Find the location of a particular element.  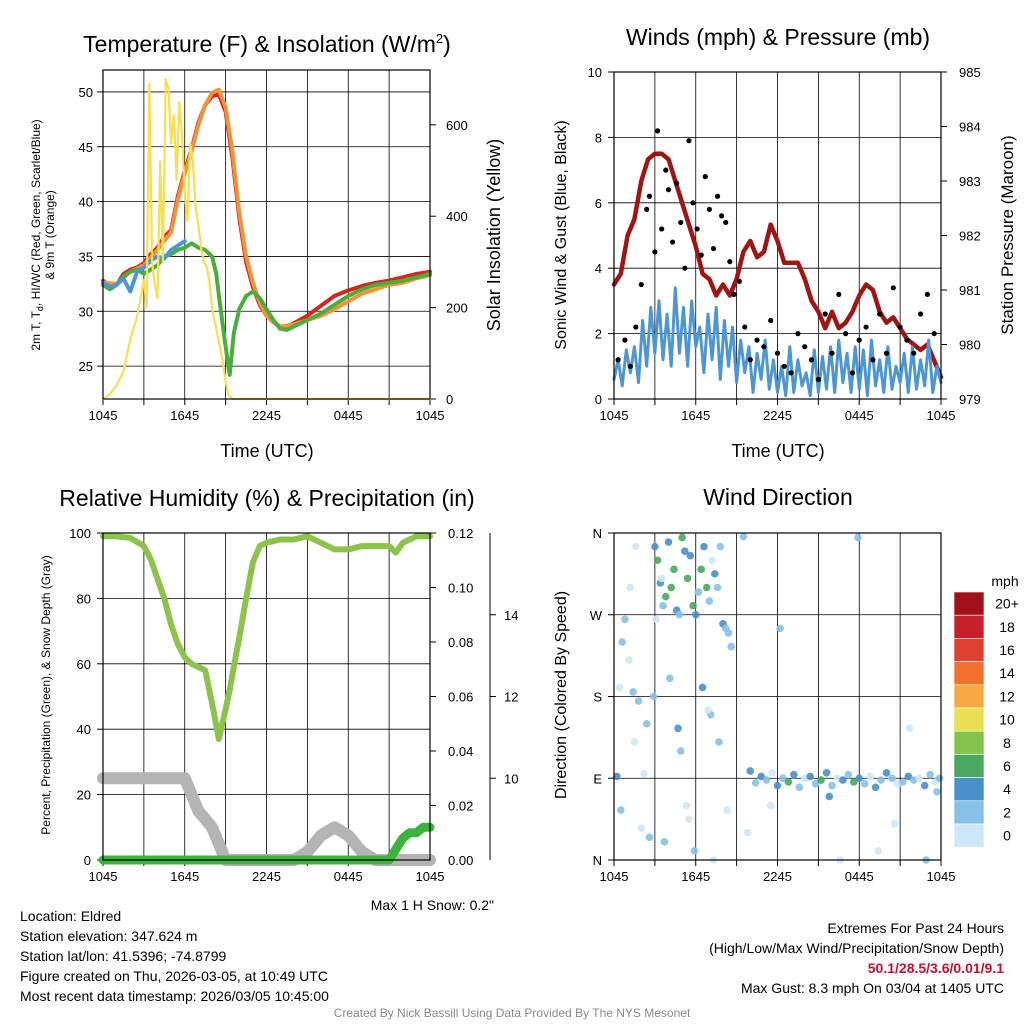

wind-xlabel: Time (UTC) is located at coordinates (777, 451).